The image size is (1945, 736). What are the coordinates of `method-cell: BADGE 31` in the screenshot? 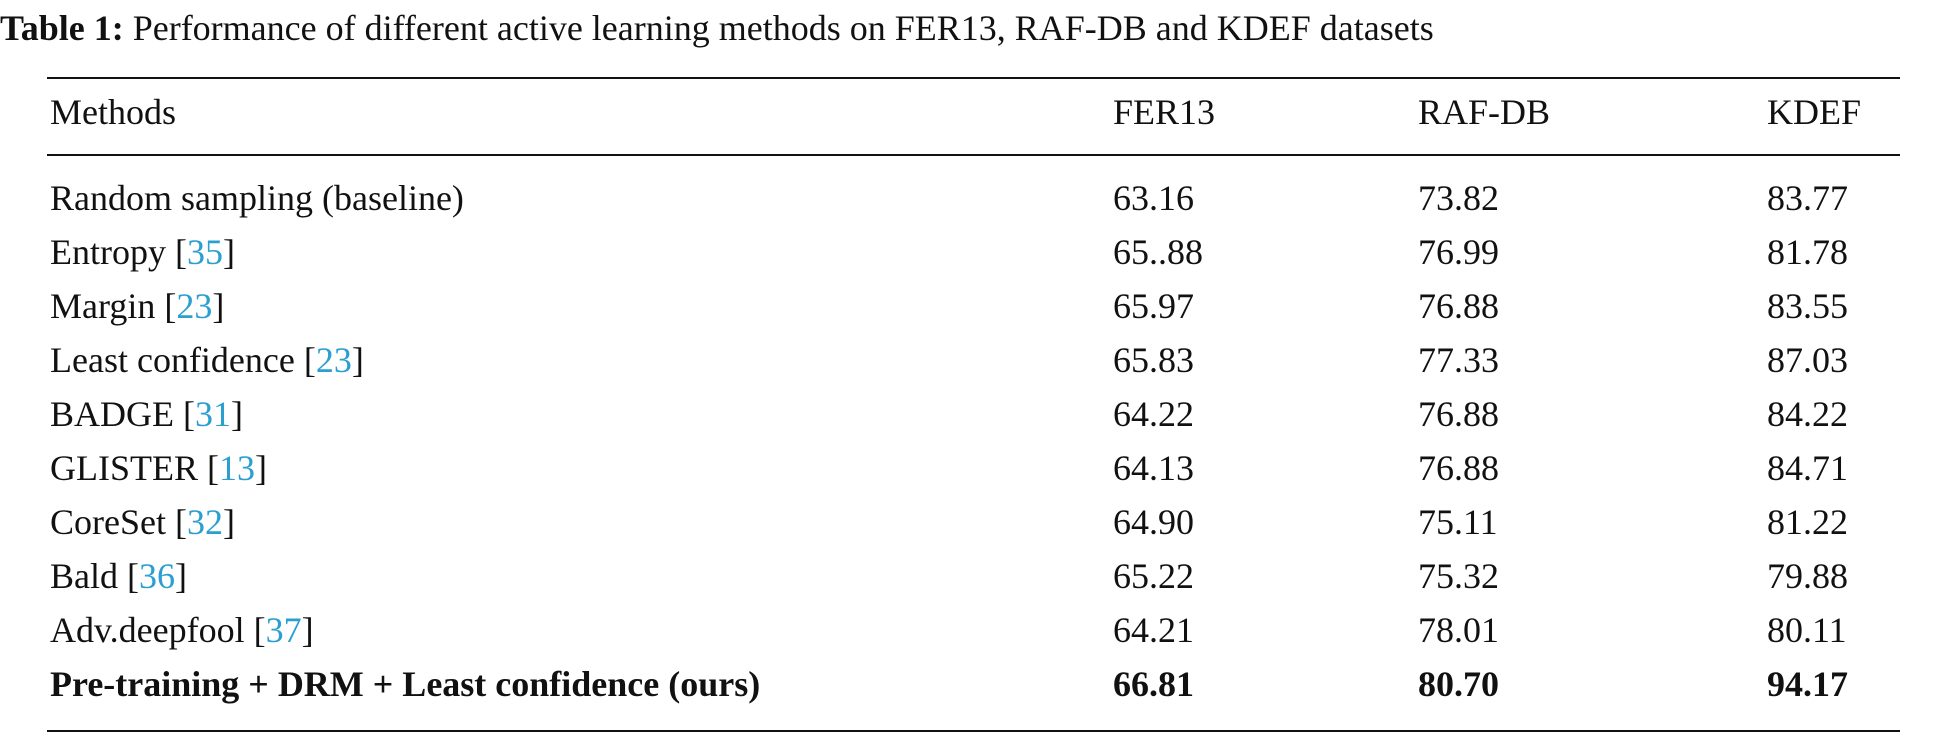 It's located at (146, 414).